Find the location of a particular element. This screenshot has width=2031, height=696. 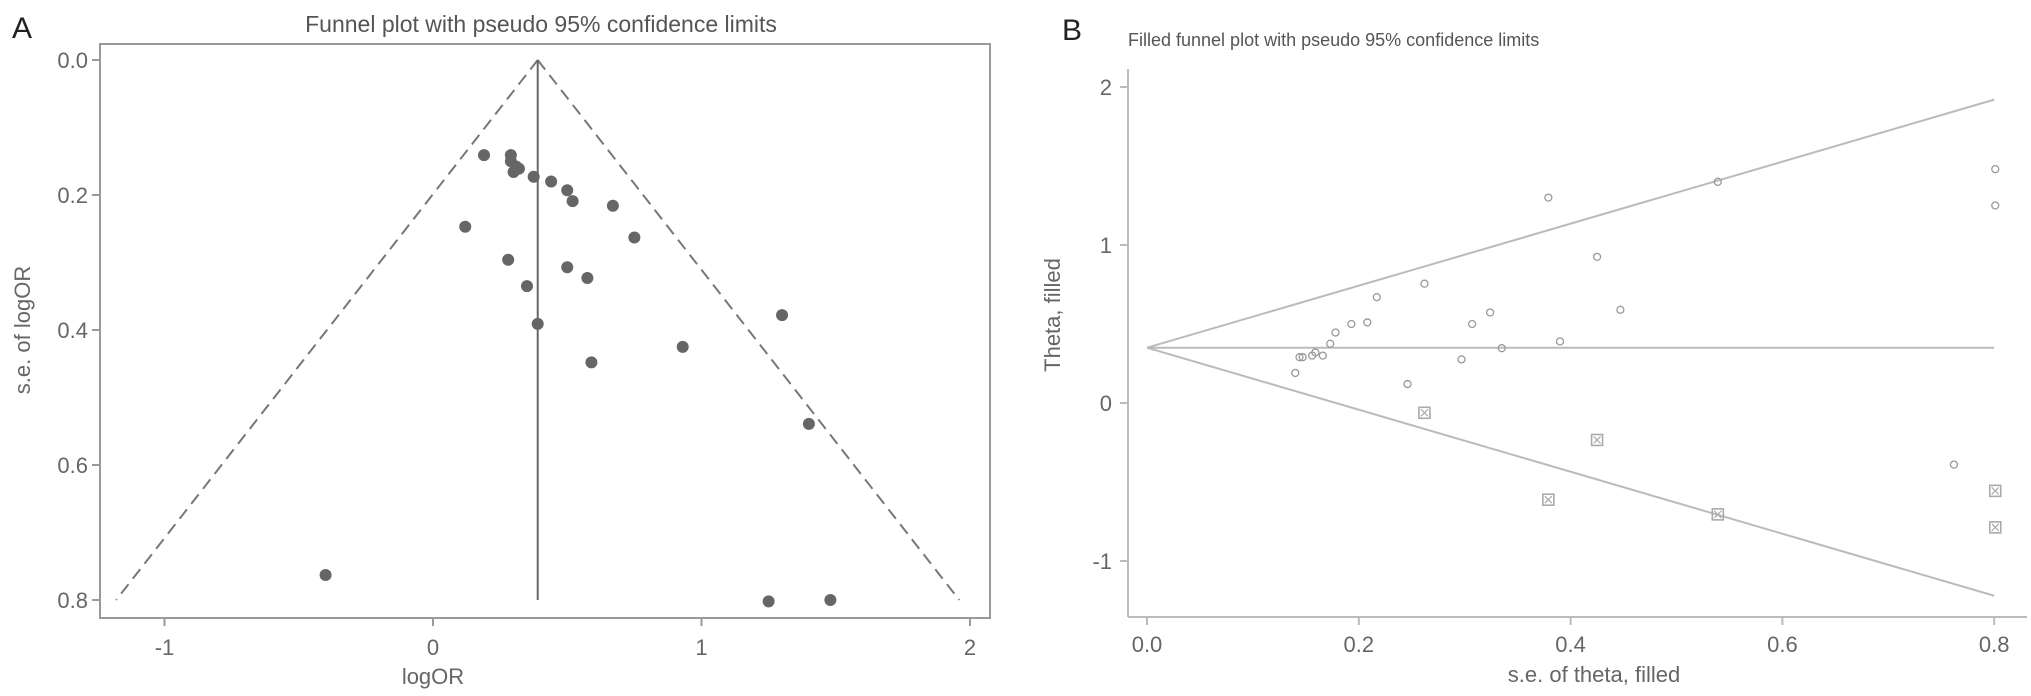

y-tick-label: 0.6 is located at coordinates (72, 465).